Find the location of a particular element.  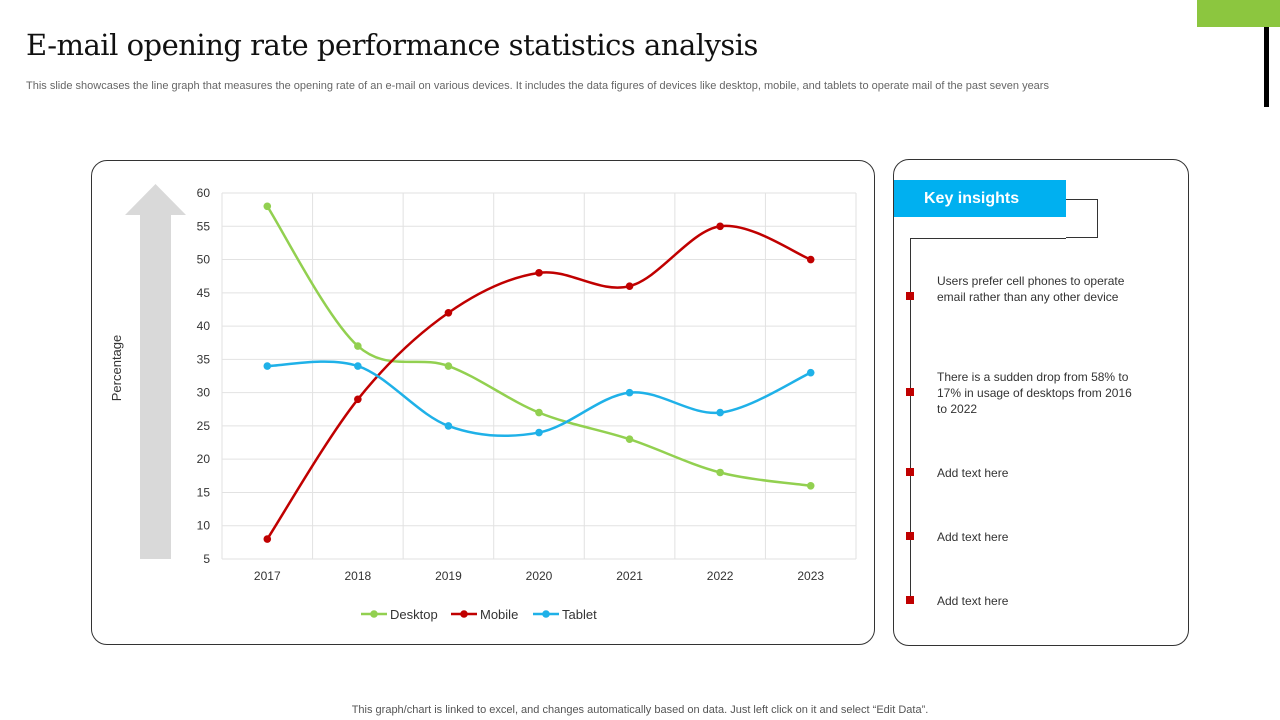

key-insights-header: Key insights is located at coordinates (980, 198).